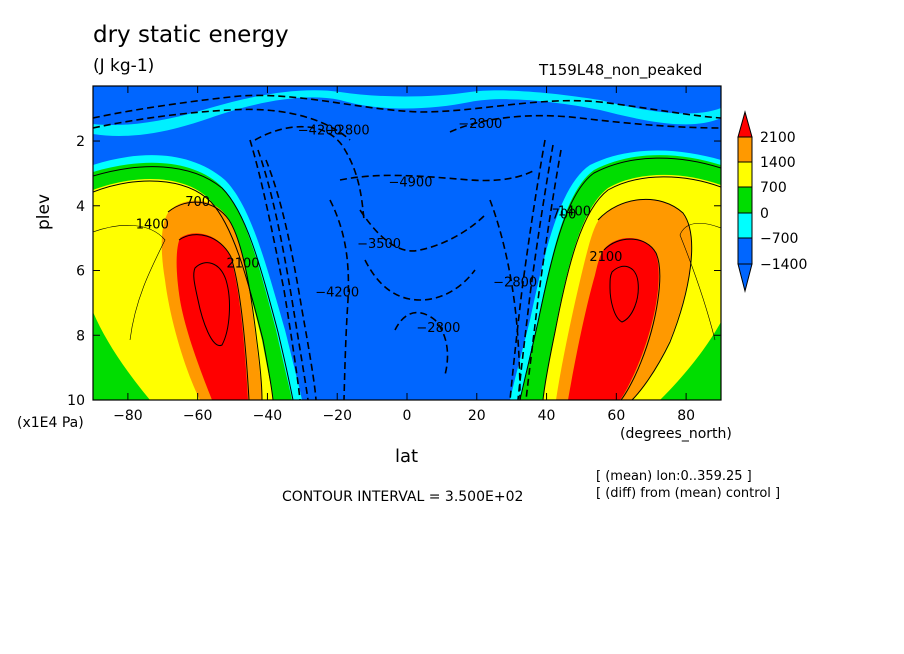  What do you see at coordinates (407, 456) in the screenshot?
I see `x-axis-label: lat` at bounding box center [407, 456].